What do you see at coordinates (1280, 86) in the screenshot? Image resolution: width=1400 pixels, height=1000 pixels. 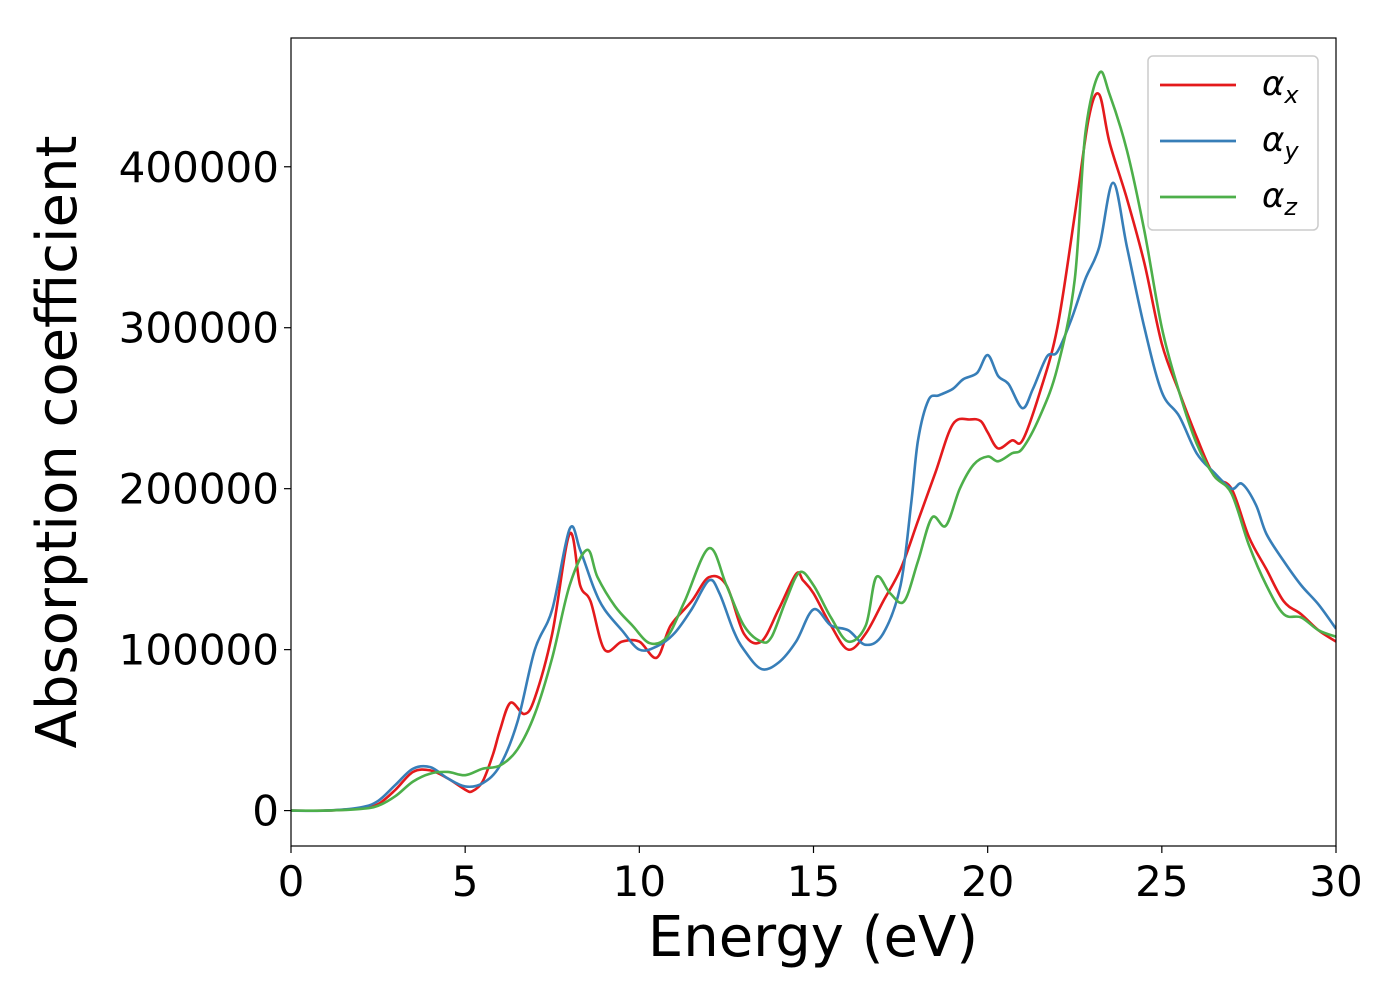 I see `legend-label-x: αx` at bounding box center [1280, 86].